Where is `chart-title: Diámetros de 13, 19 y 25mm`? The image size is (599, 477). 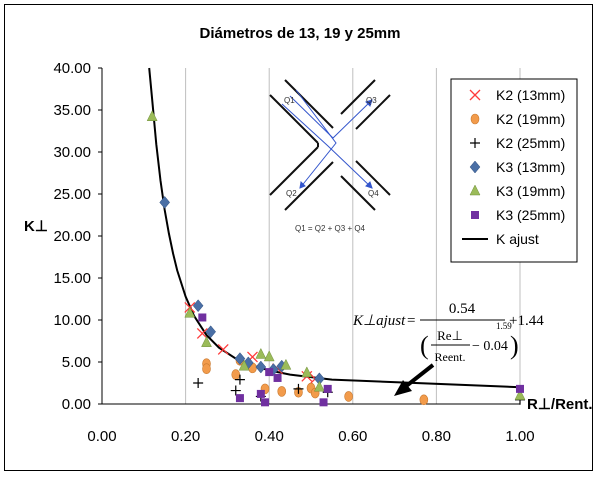 chart-title: Diámetros de 13, 19 y 25mm is located at coordinates (300, 33).